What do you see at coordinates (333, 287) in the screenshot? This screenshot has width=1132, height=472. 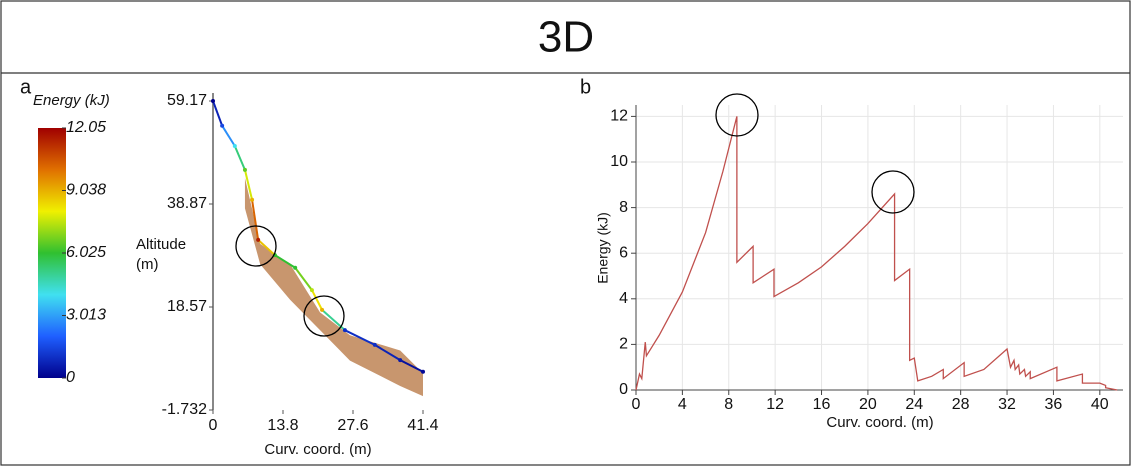 I see `terrain` at bounding box center [333, 287].